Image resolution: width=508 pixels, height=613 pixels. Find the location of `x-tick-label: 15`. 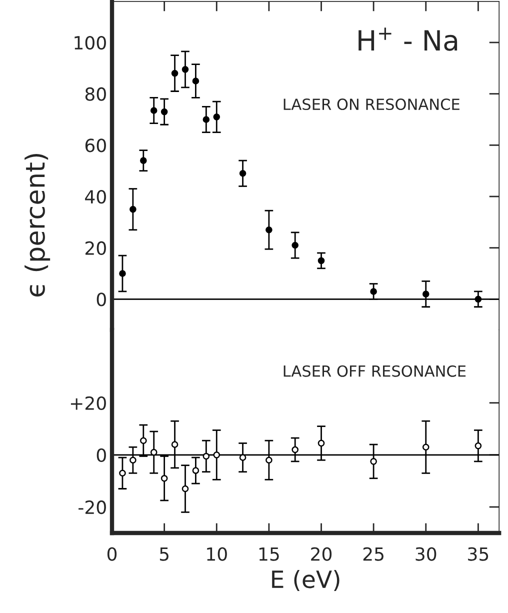

x-tick-label: 15 is located at coordinates (269, 554).